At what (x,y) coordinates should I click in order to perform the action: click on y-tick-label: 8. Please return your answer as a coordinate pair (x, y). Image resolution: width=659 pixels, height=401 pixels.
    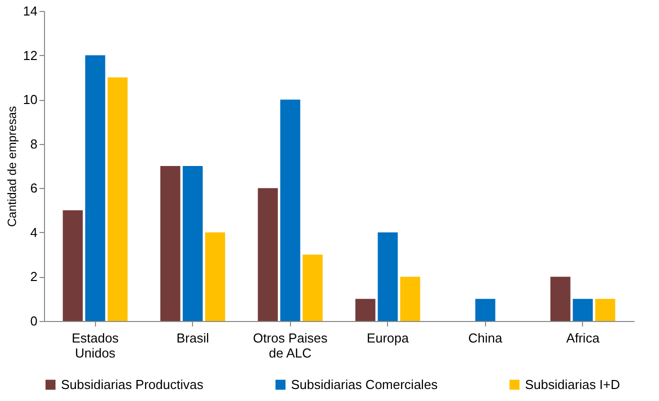
    Looking at the image, I should click on (34, 144).